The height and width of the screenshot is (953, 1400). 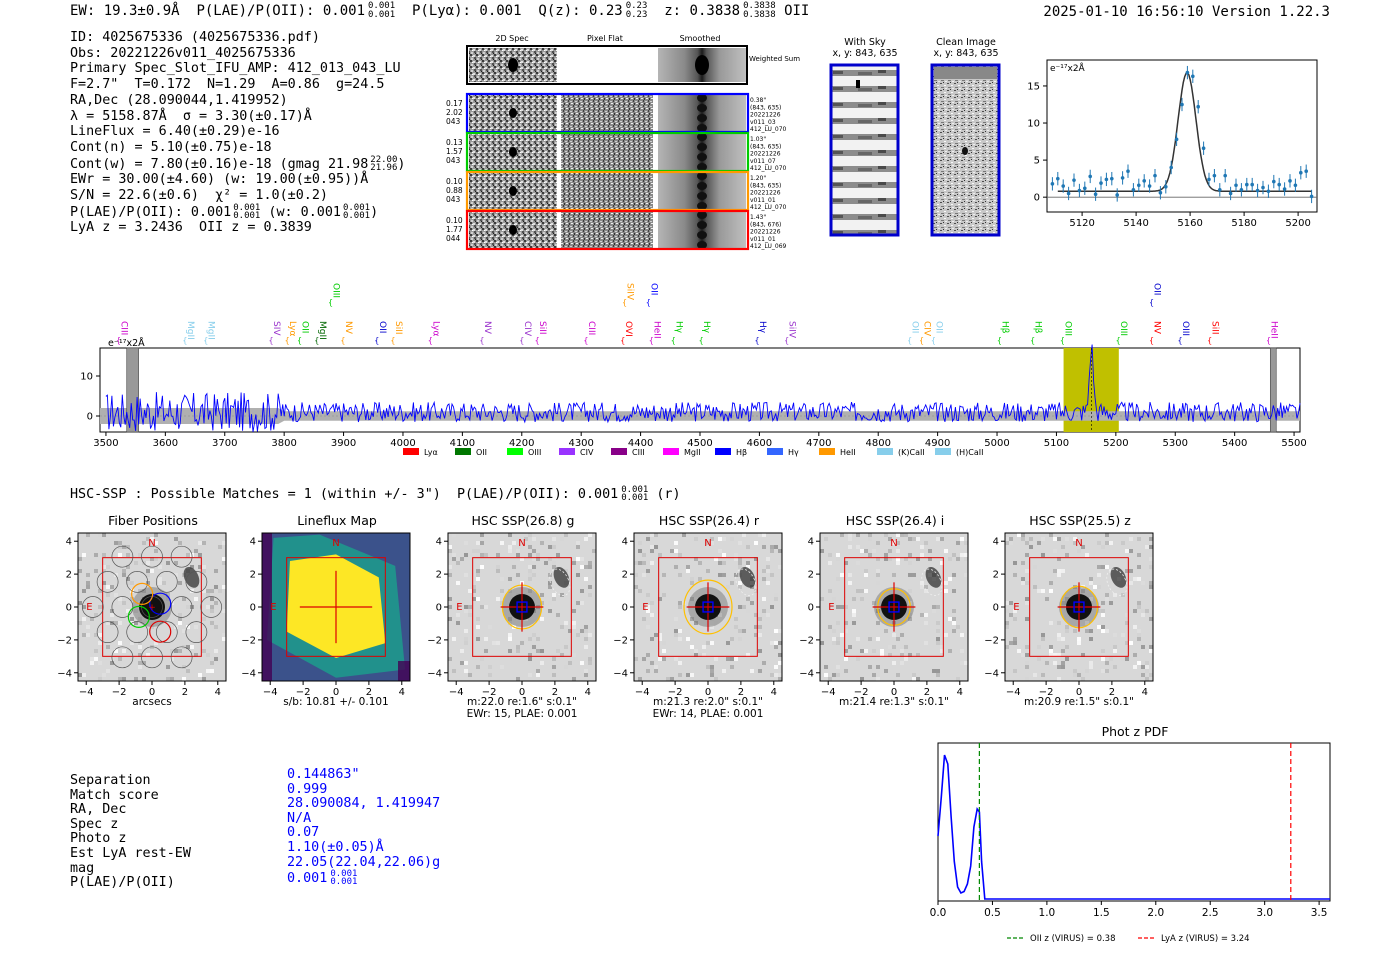 I want to click on panel-caption-line: m:20.9 re:1.5" s:0.1", so click(x=1079, y=702).